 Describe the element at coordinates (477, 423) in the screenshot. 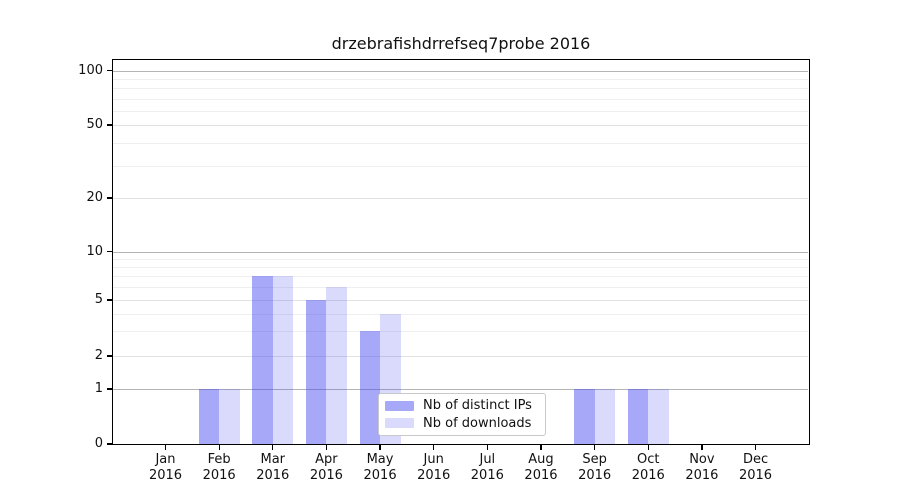

I see `legend-label-downloads: Nb of downloads` at that location.